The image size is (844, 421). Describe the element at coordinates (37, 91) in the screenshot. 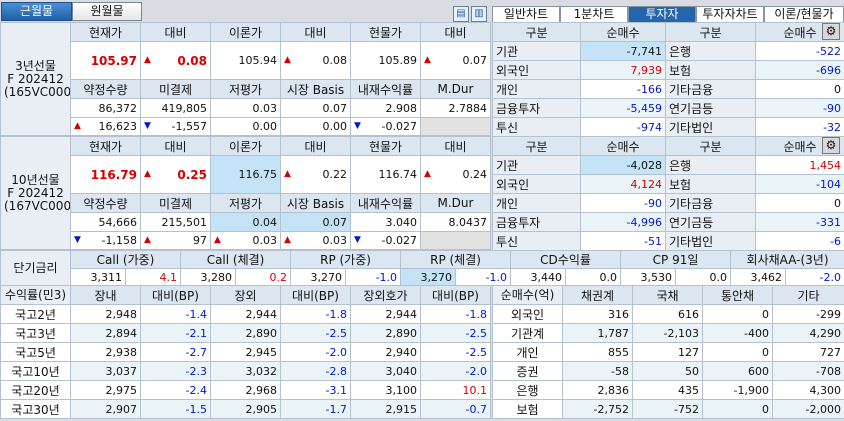

I see `futures-label-line: (165VC000)` at that location.